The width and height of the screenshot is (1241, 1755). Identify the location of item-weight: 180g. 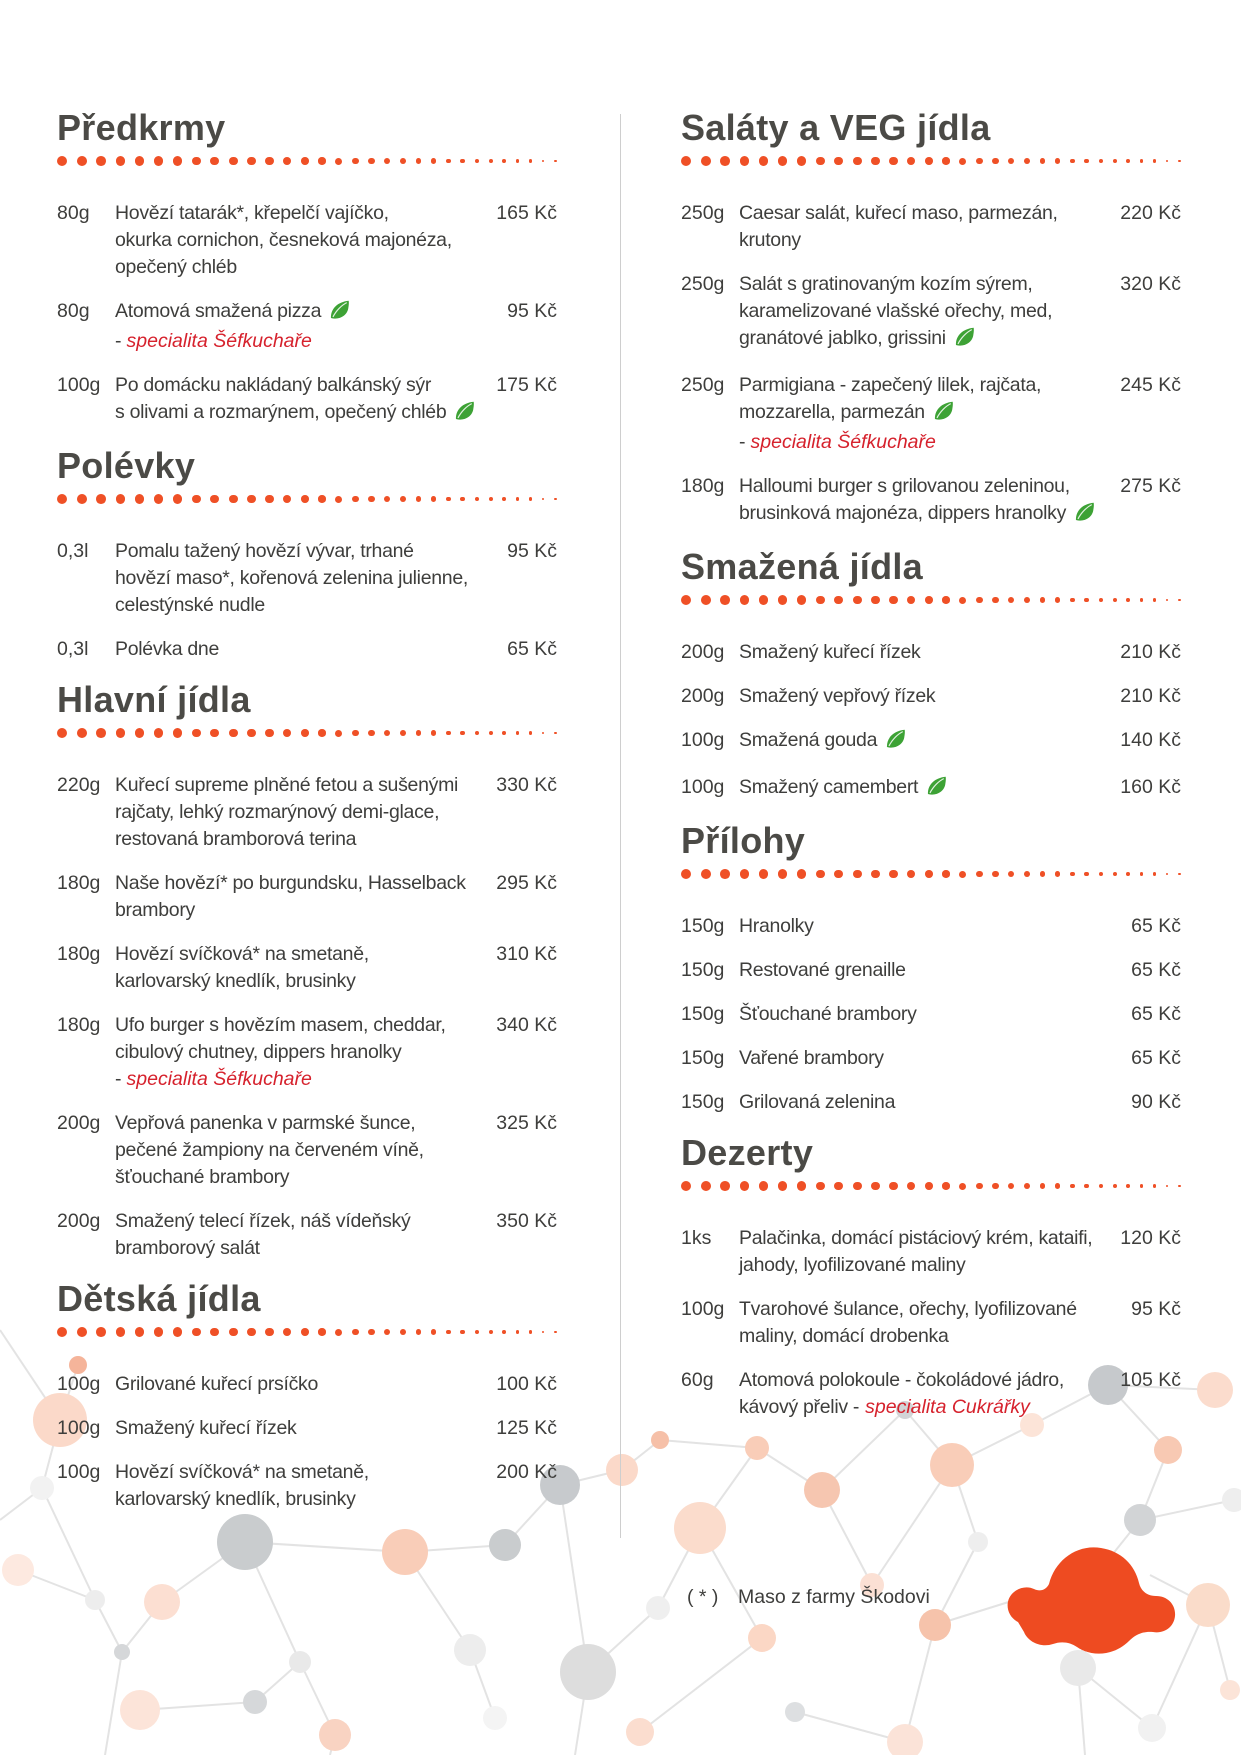
(703, 486).